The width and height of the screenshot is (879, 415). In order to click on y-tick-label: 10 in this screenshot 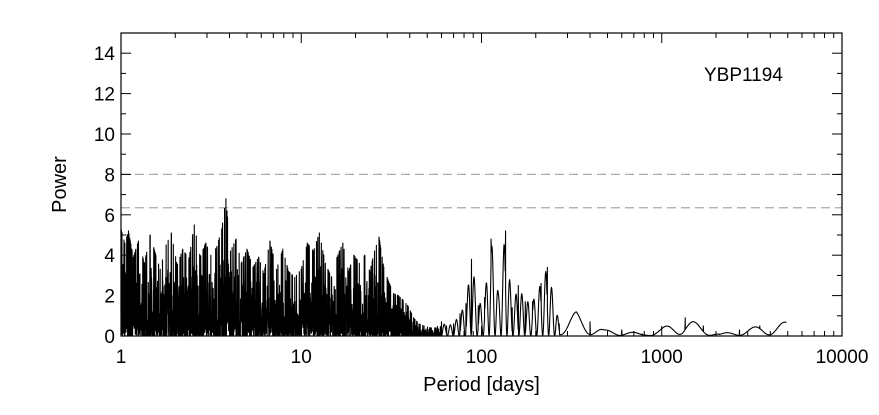, I will do `click(104, 135)`.